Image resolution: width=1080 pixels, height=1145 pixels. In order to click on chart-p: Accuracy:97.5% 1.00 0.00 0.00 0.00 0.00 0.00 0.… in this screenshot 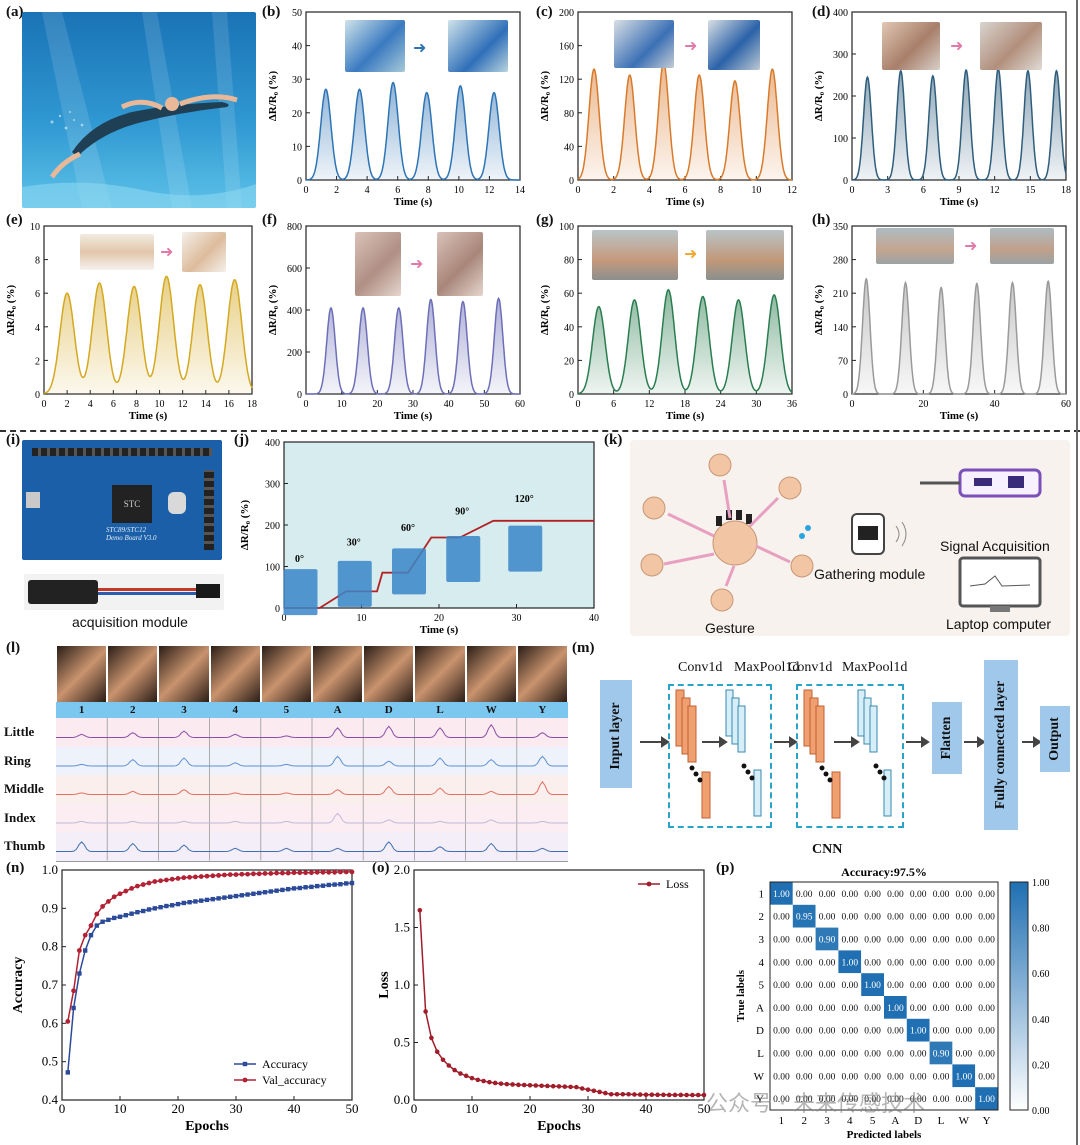, I will do `click(892, 1003)`.